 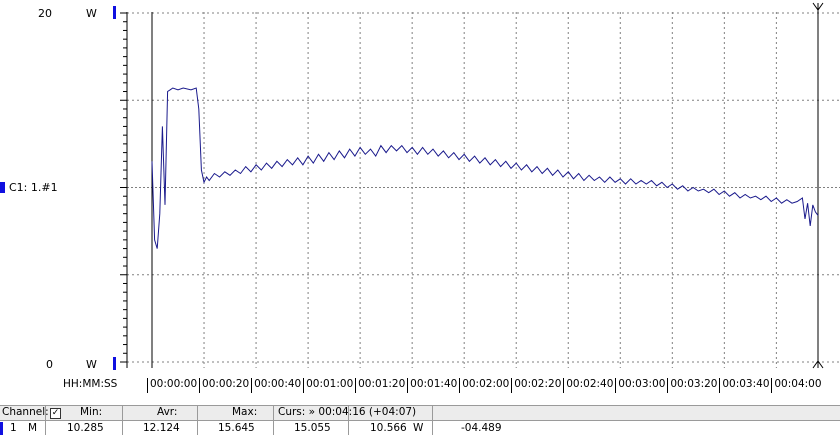 What do you see at coordinates (642, 384) in the screenshot?
I see `x-tick-label: 00:03:00` at bounding box center [642, 384].